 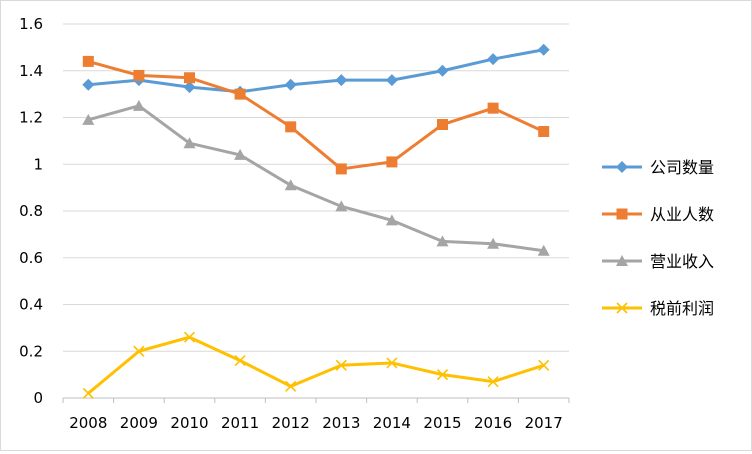 What do you see at coordinates (240, 423) in the screenshot?
I see `x-tick-label: 2011` at bounding box center [240, 423].